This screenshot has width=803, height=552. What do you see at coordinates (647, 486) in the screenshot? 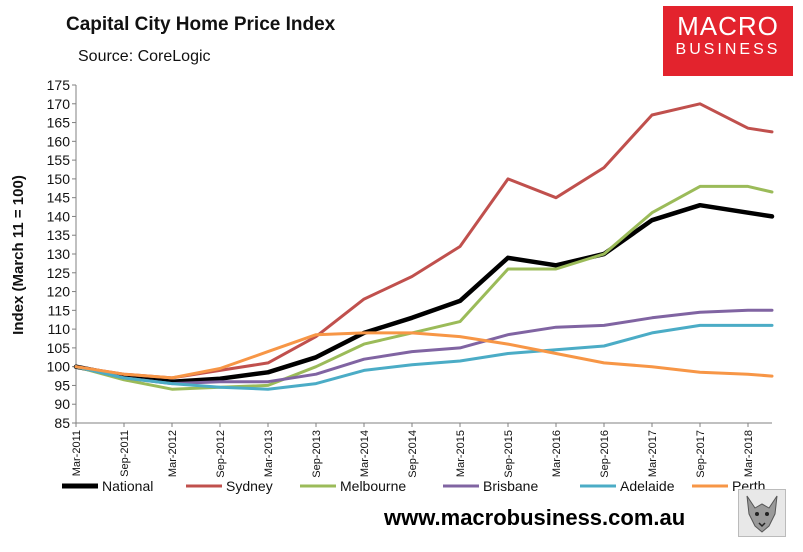
I see `legend-label-adelaide: Adelaide` at bounding box center [647, 486].